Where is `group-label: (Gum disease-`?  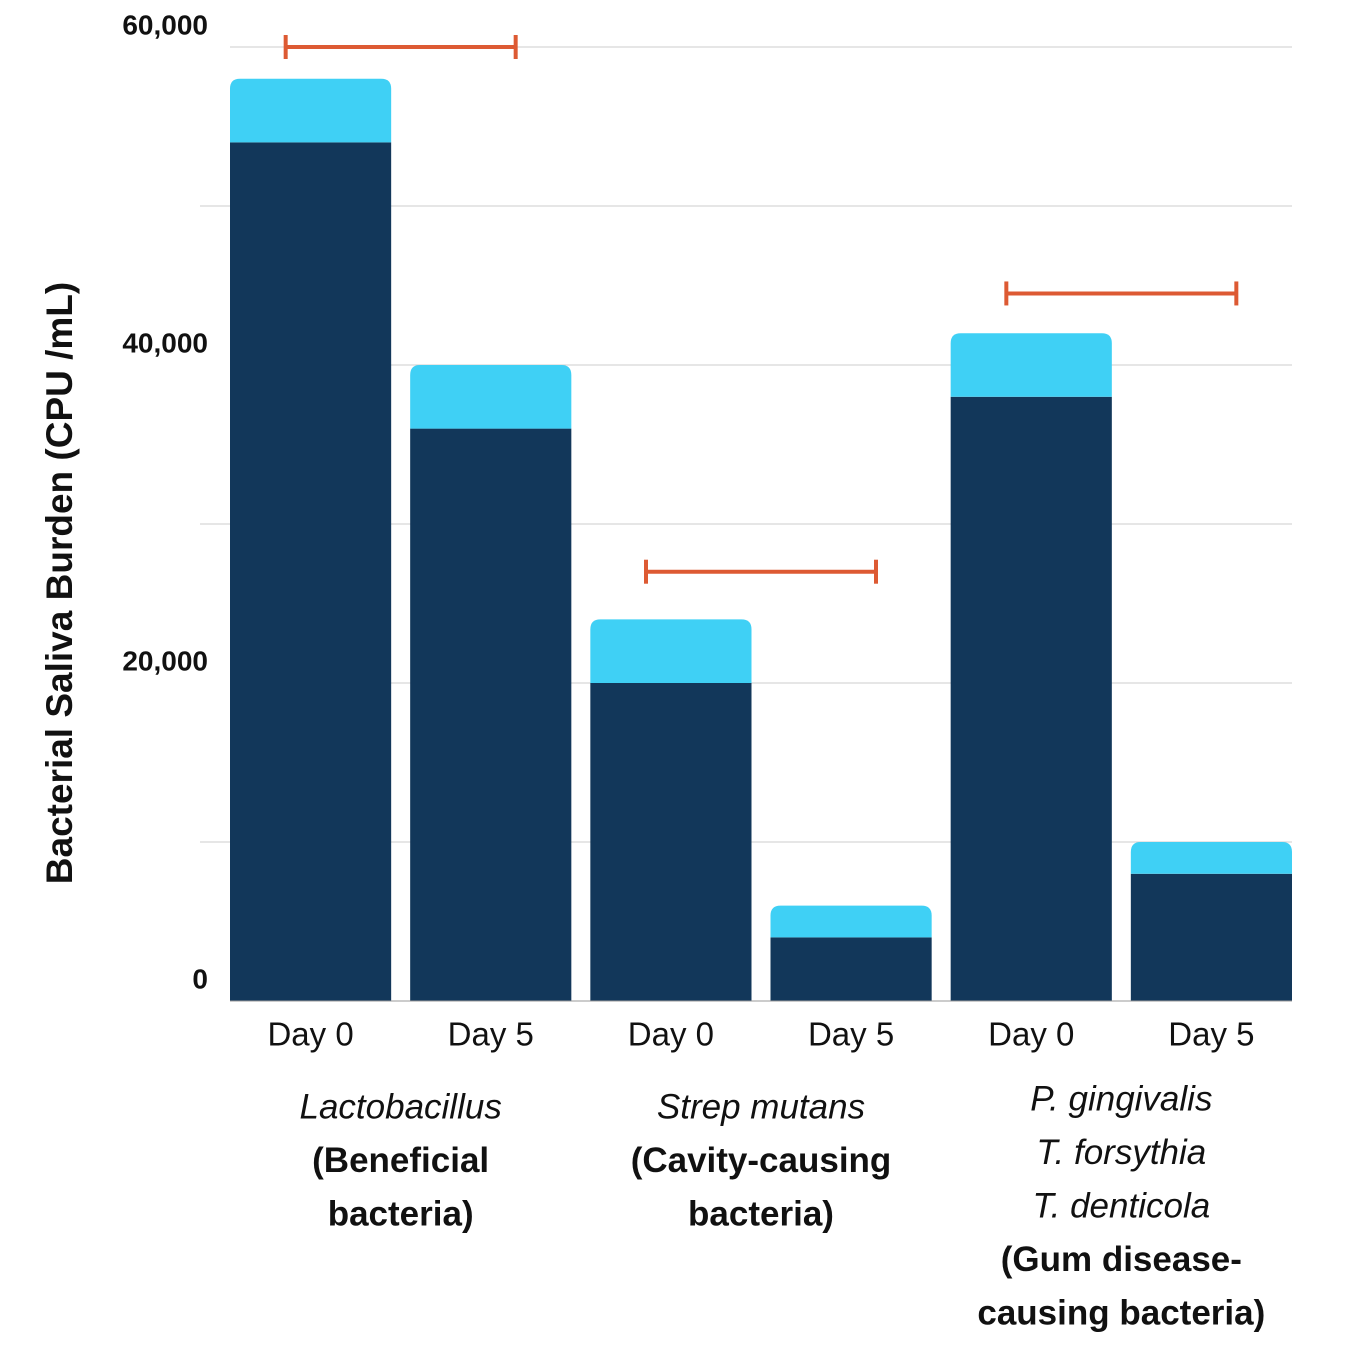 group-label: (Gum disease- is located at coordinates (1121, 1259).